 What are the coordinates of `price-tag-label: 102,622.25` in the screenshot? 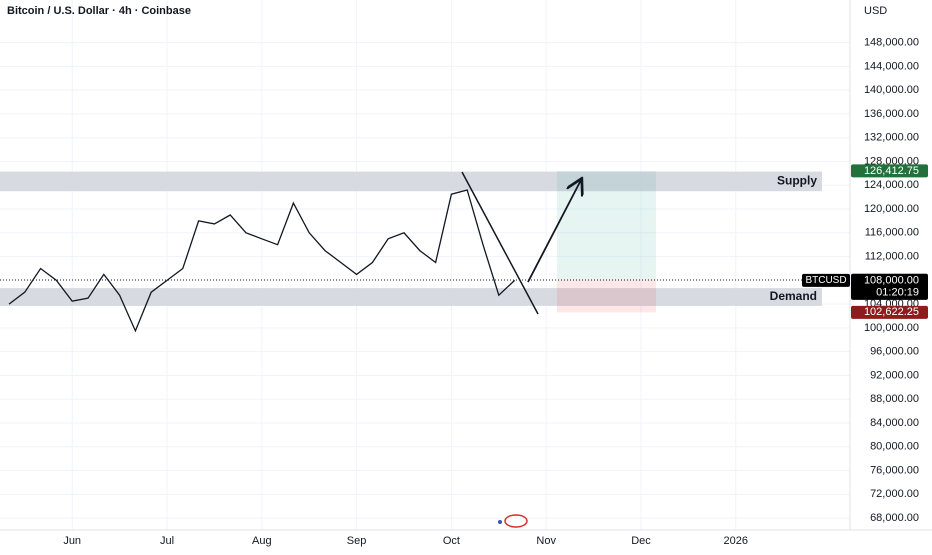 It's located at (891, 312).